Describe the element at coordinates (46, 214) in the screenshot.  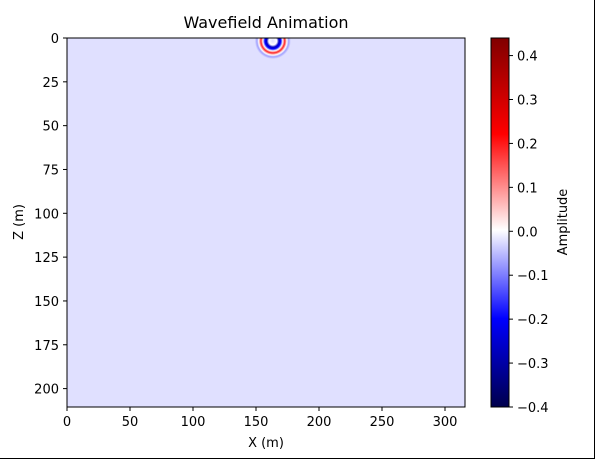
I see `y-tick-label: 100` at that location.